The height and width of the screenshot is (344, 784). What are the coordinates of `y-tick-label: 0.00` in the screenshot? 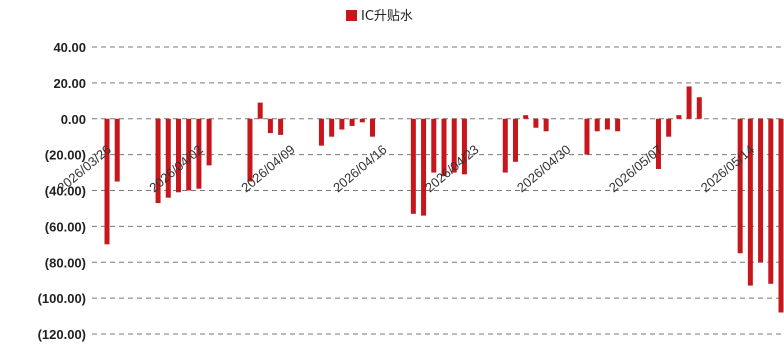 It's located at (73, 119).